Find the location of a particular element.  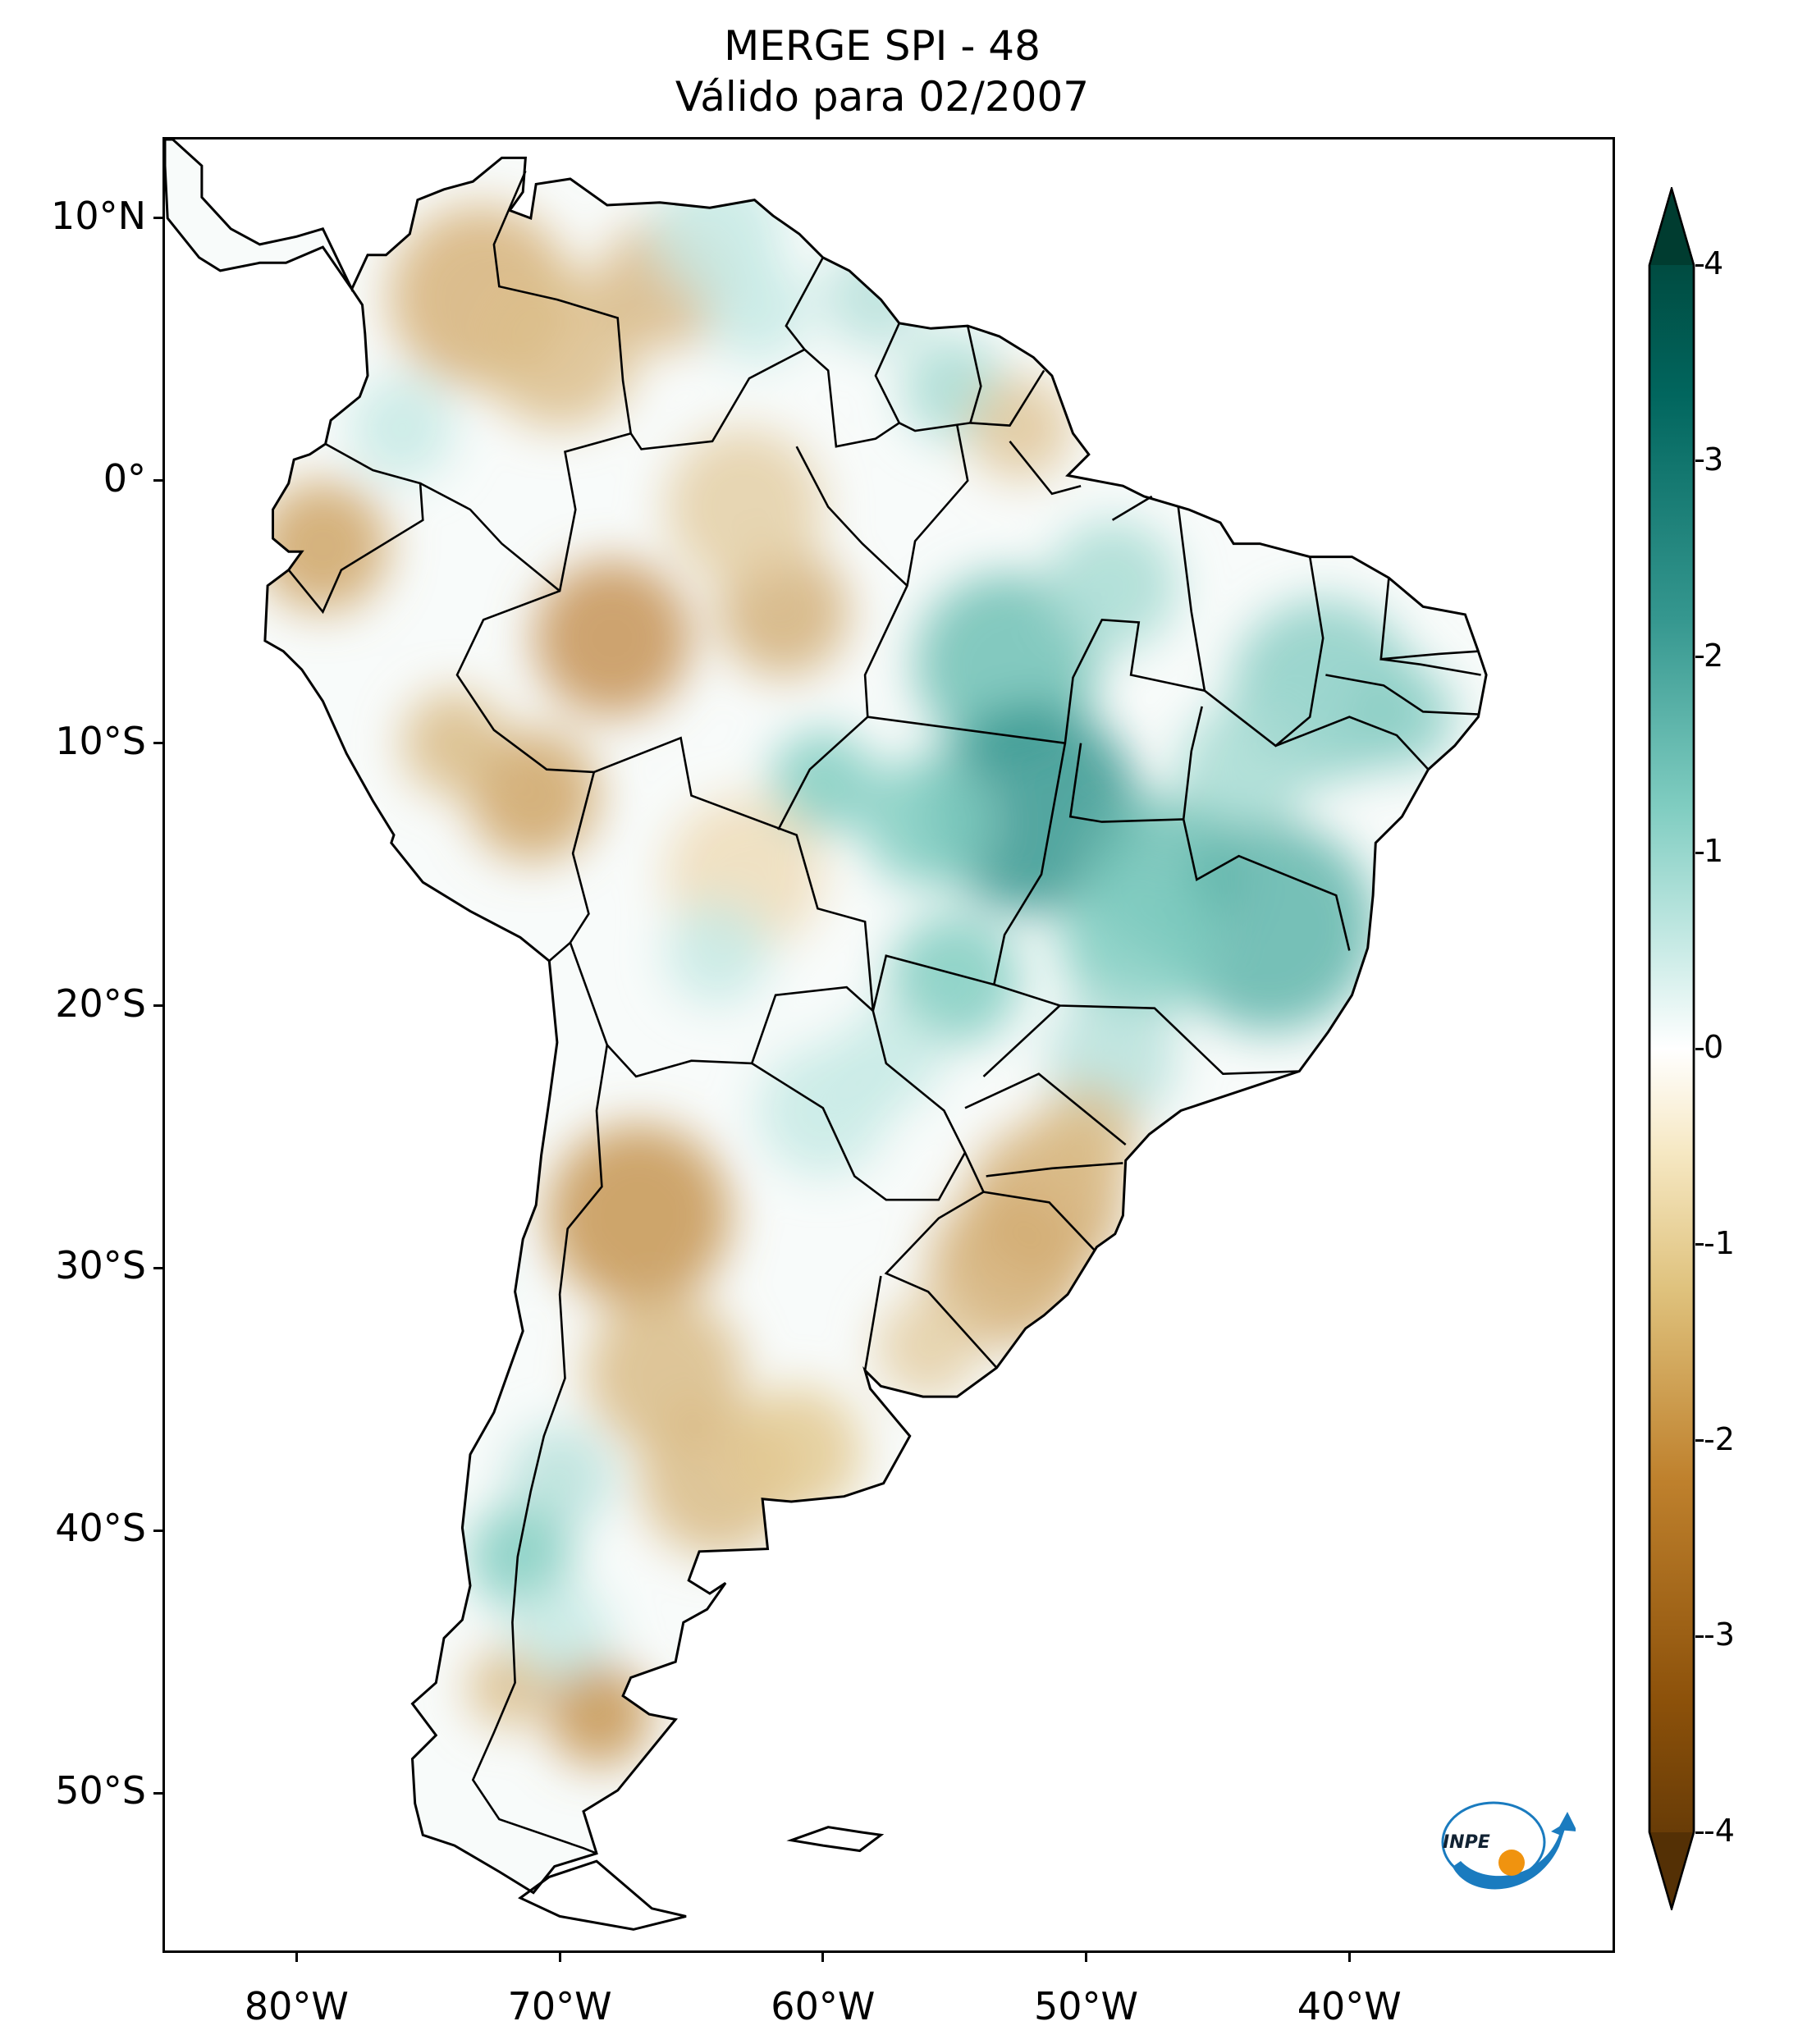

y-tick-label: 30°S is located at coordinates (100, 1265).